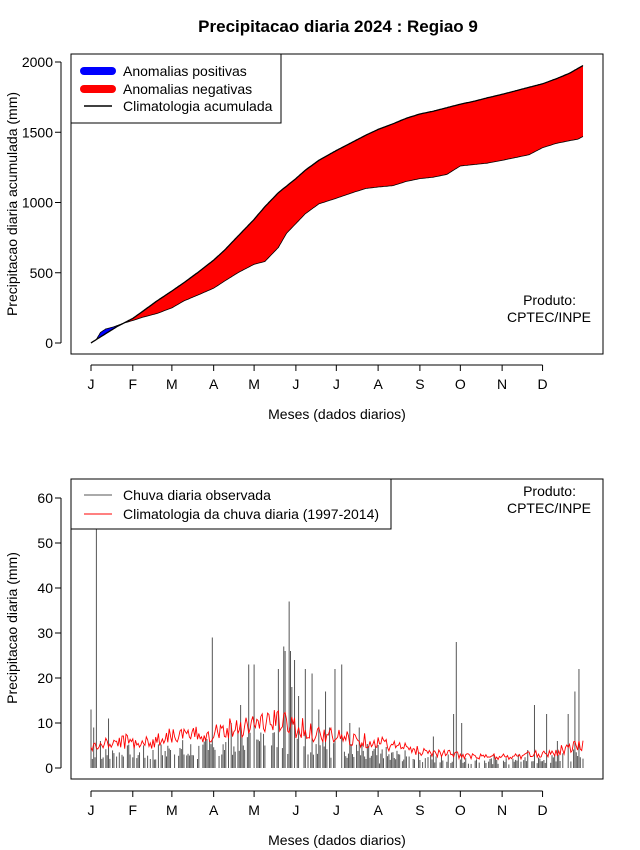 Image resolution: width=640 pixels, height=850 pixels. I want to click on legend-observed-label: Chuva diaria observada, so click(197, 495).